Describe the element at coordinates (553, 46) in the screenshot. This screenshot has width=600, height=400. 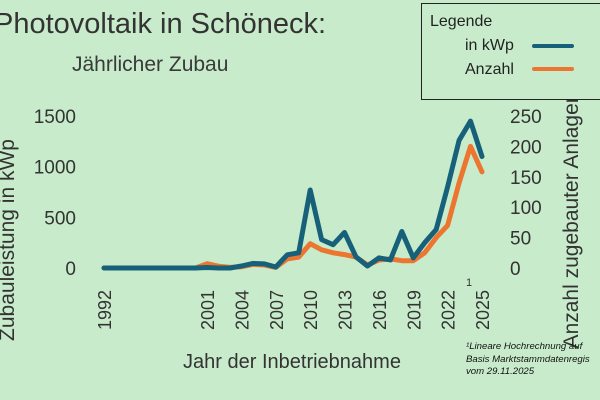
I see `legend-swatch-kwp` at that location.